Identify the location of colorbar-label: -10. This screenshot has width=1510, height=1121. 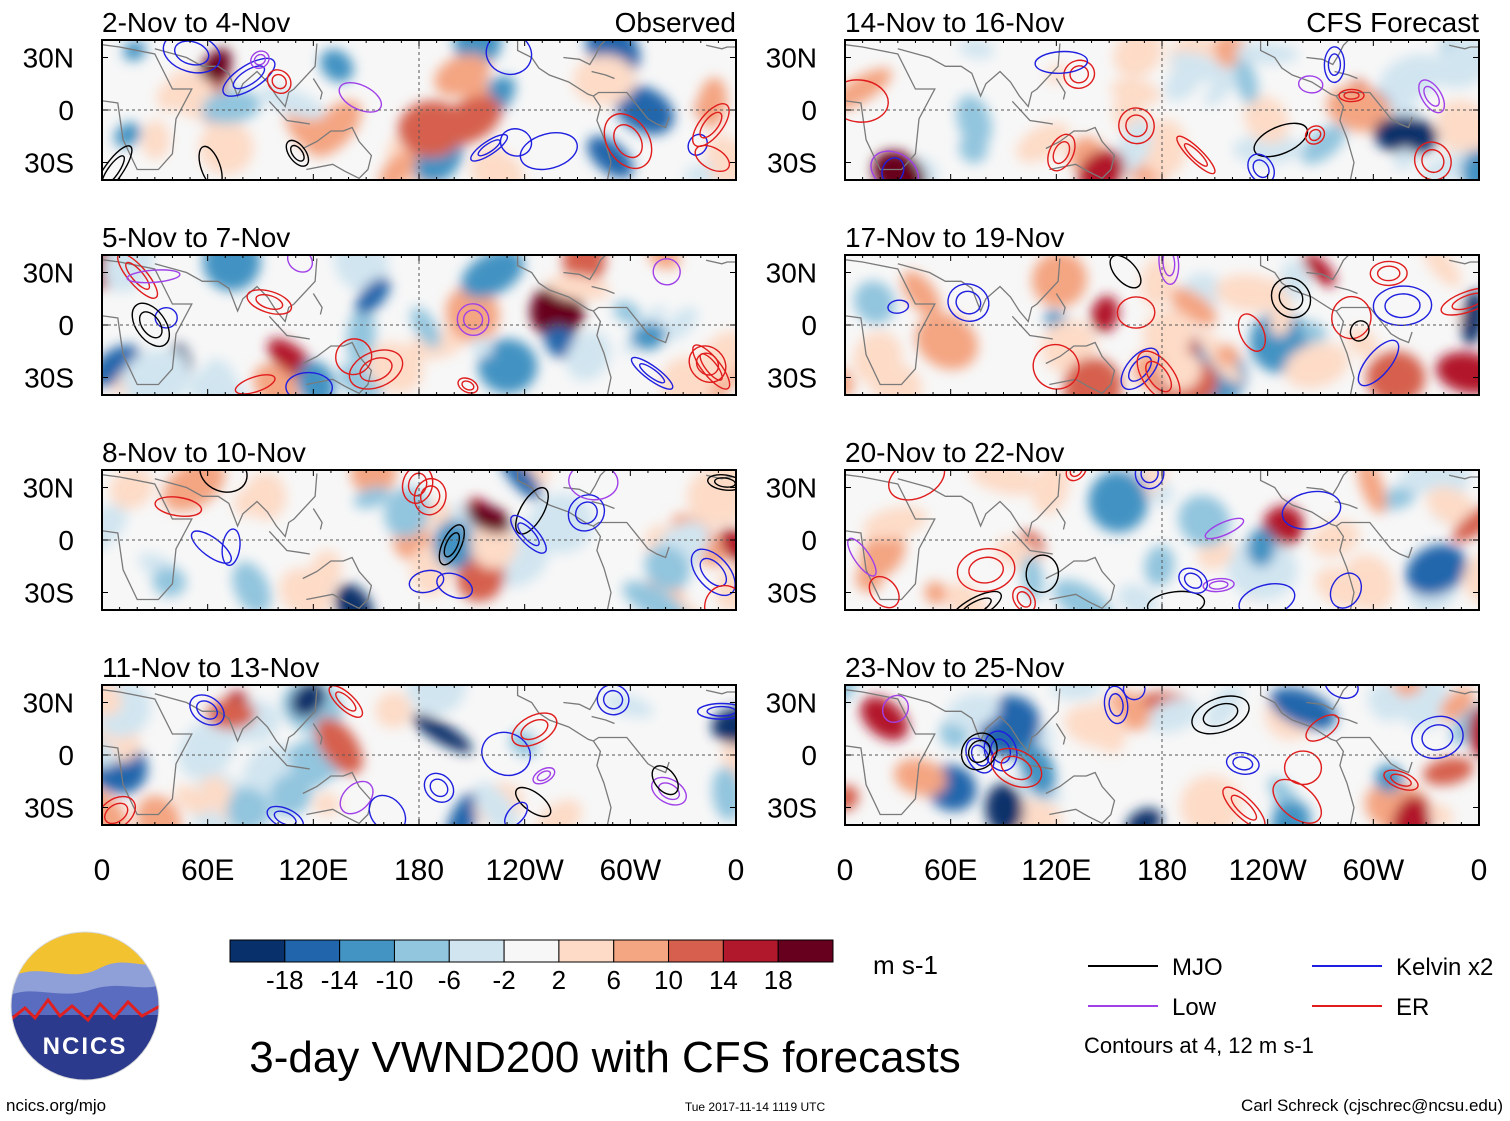
(395, 980).